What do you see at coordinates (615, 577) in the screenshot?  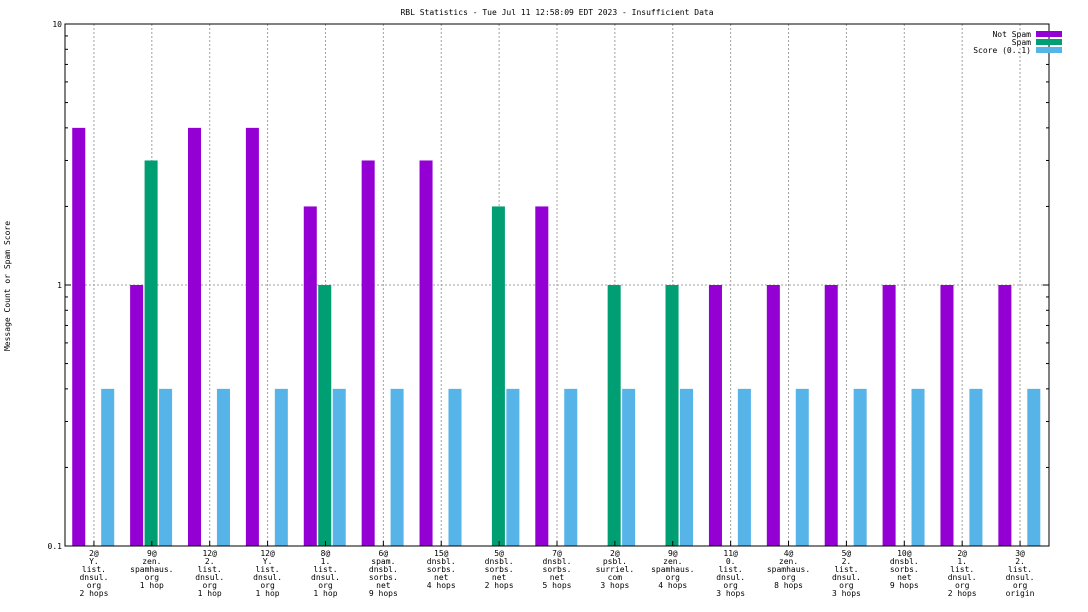 I see `x-tick-label: com` at bounding box center [615, 577].